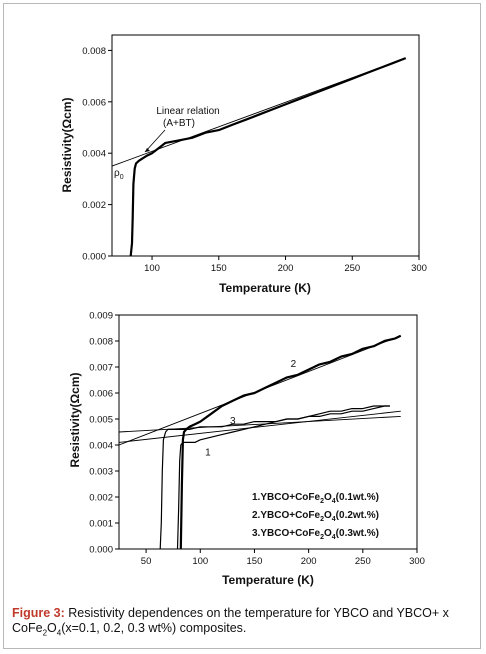 This screenshot has width=486, height=654. I want to click on series-number-label: 1, so click(208, 452).